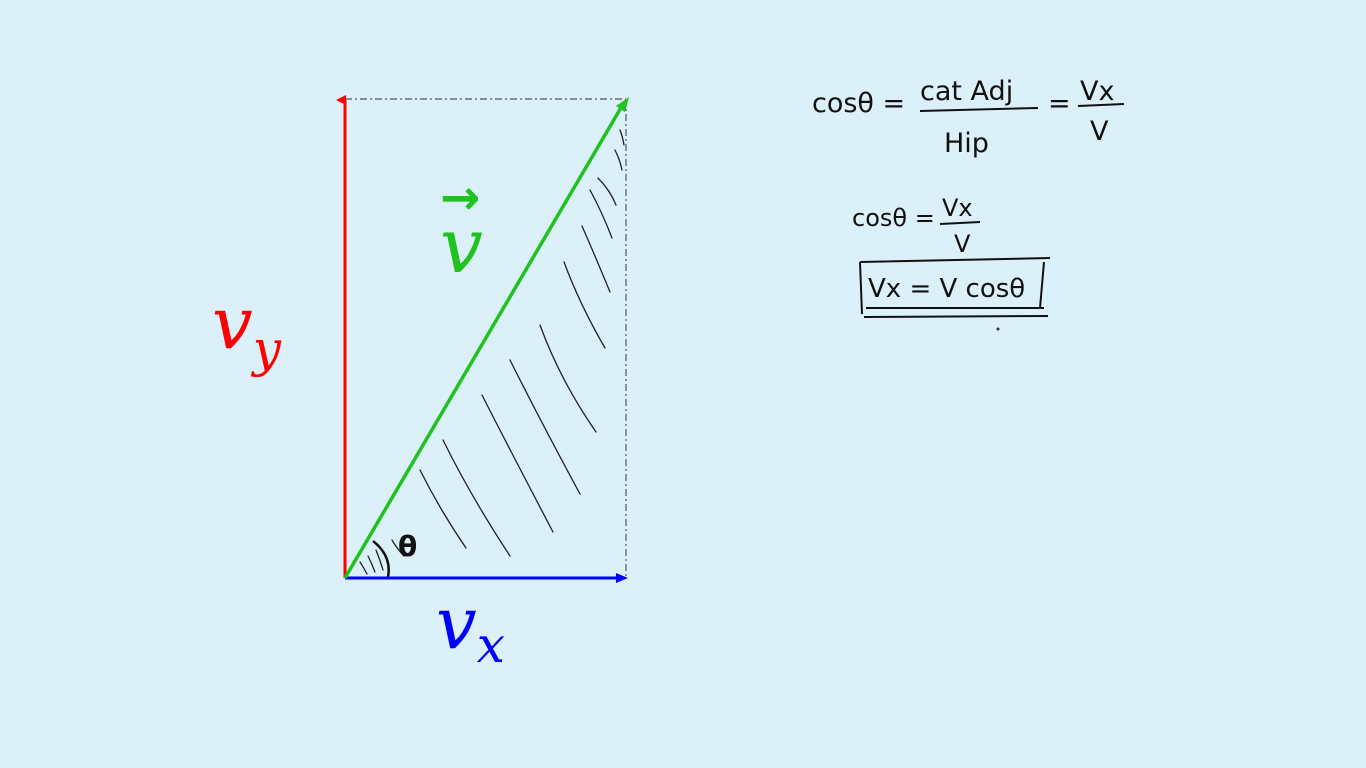 Image resolution: width=1366 pixels, height=768 pixels. Describe the element at coordinates (456, 623) in the screenshot. I see `vx-label-main: v` at that location.